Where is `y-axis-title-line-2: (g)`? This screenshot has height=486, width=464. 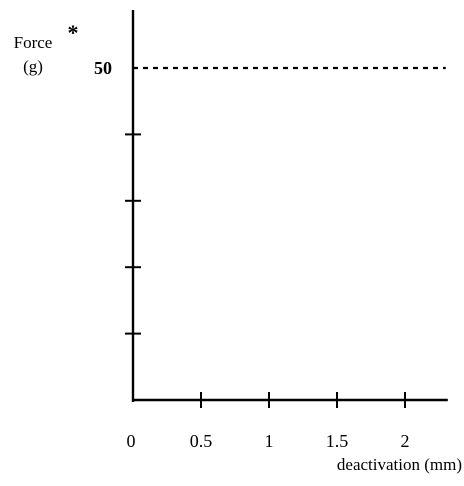 y-axis-title-line-2: (g) is located at coordinates (33, 66).